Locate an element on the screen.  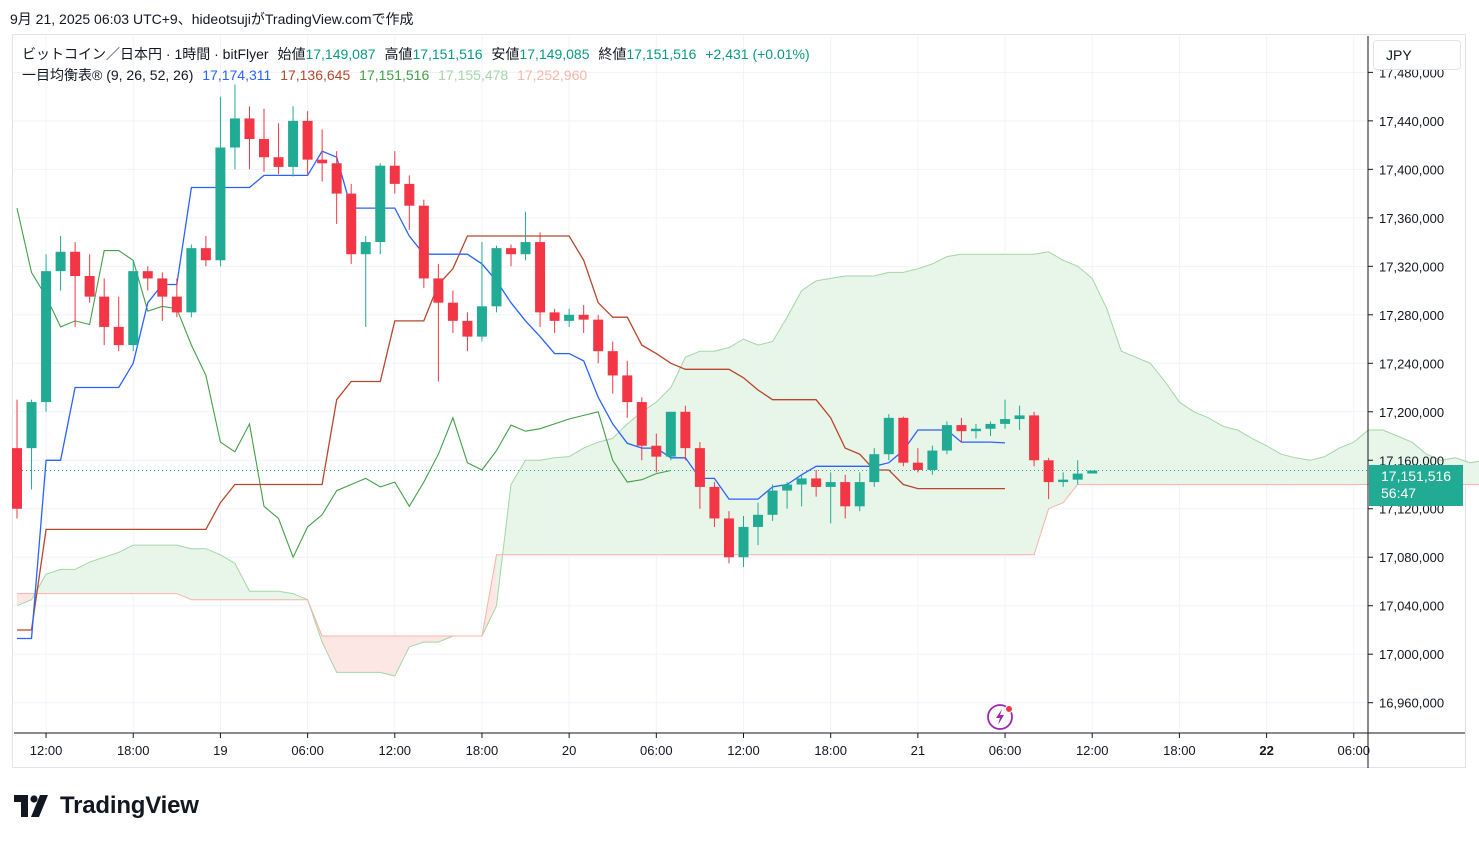
legend-low-label: 安値 is located at coordinates (505, 54).